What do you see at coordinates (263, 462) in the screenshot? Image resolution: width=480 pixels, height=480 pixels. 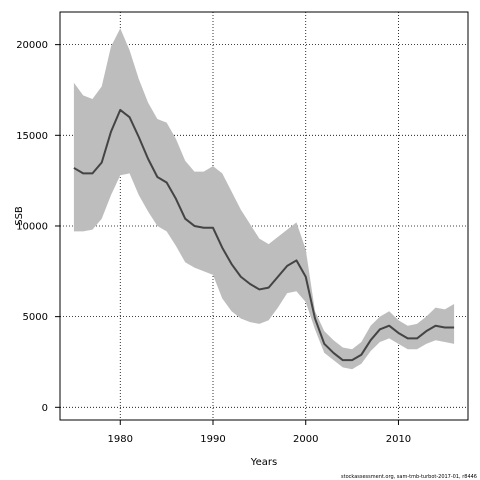 I see `x-axis-title: Years` at bounding box center [263, 462].